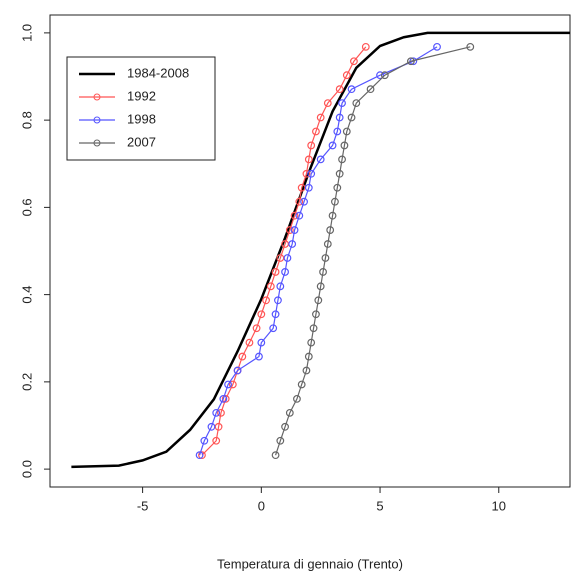 This screenshot has width=578, height=577. I want to click on x-tick-label: 0, so click(261, 505).